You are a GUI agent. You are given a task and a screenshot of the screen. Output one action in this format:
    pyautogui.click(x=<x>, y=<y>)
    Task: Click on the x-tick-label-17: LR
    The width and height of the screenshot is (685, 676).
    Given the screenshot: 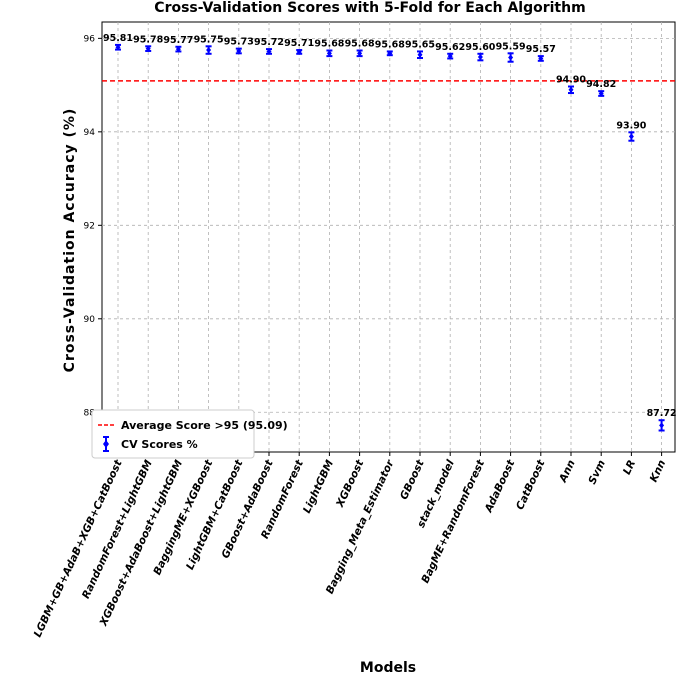 What is the action you would take?
    pyautogui.click(x=629, y=467)
    